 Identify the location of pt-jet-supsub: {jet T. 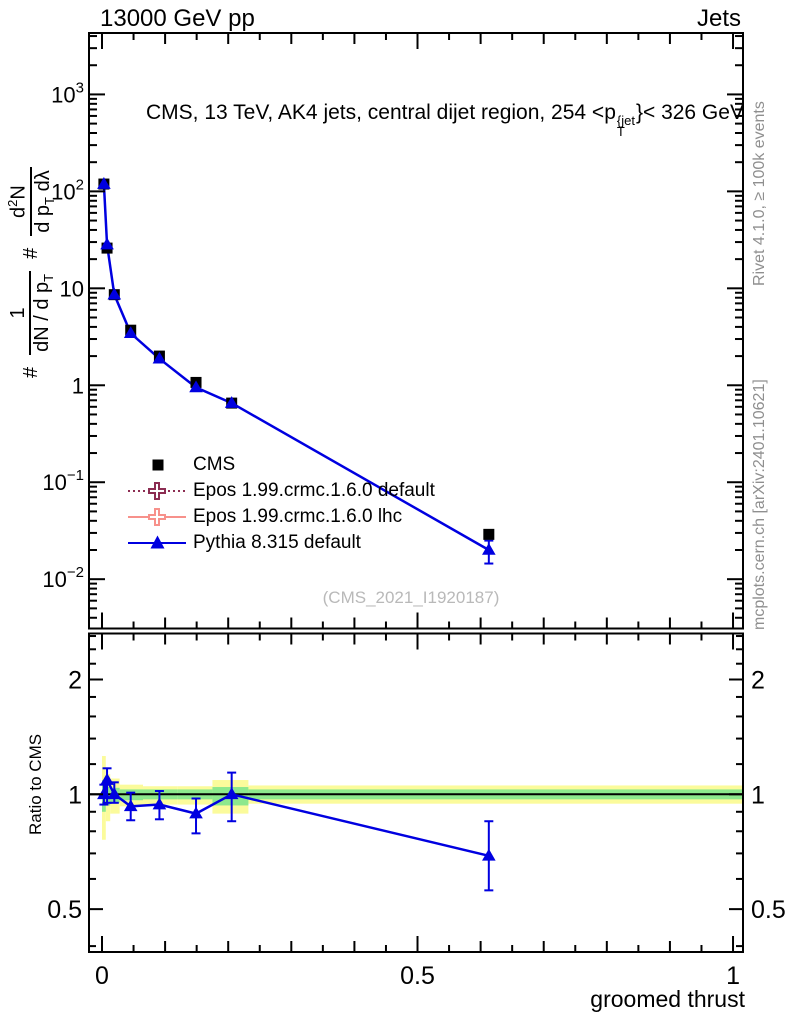
(625, 126).